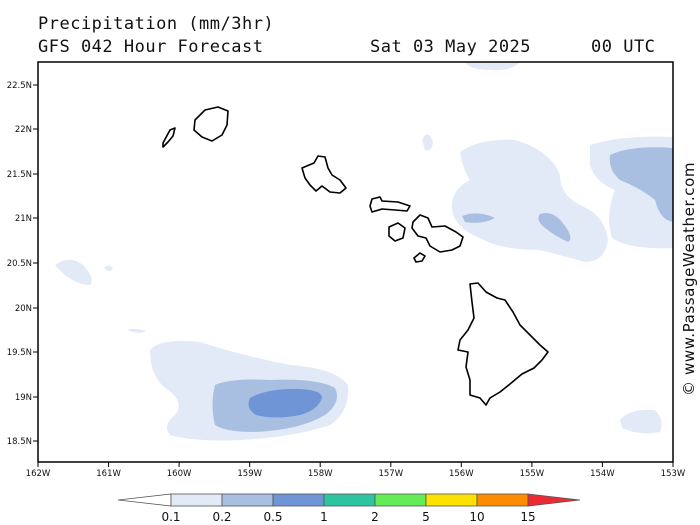 Image resolution: width=700 pixels, height=525 pixels. Describe the element at coordinates (527, 517) in the screenshot. I see `colorbar-label: 15` at that location.